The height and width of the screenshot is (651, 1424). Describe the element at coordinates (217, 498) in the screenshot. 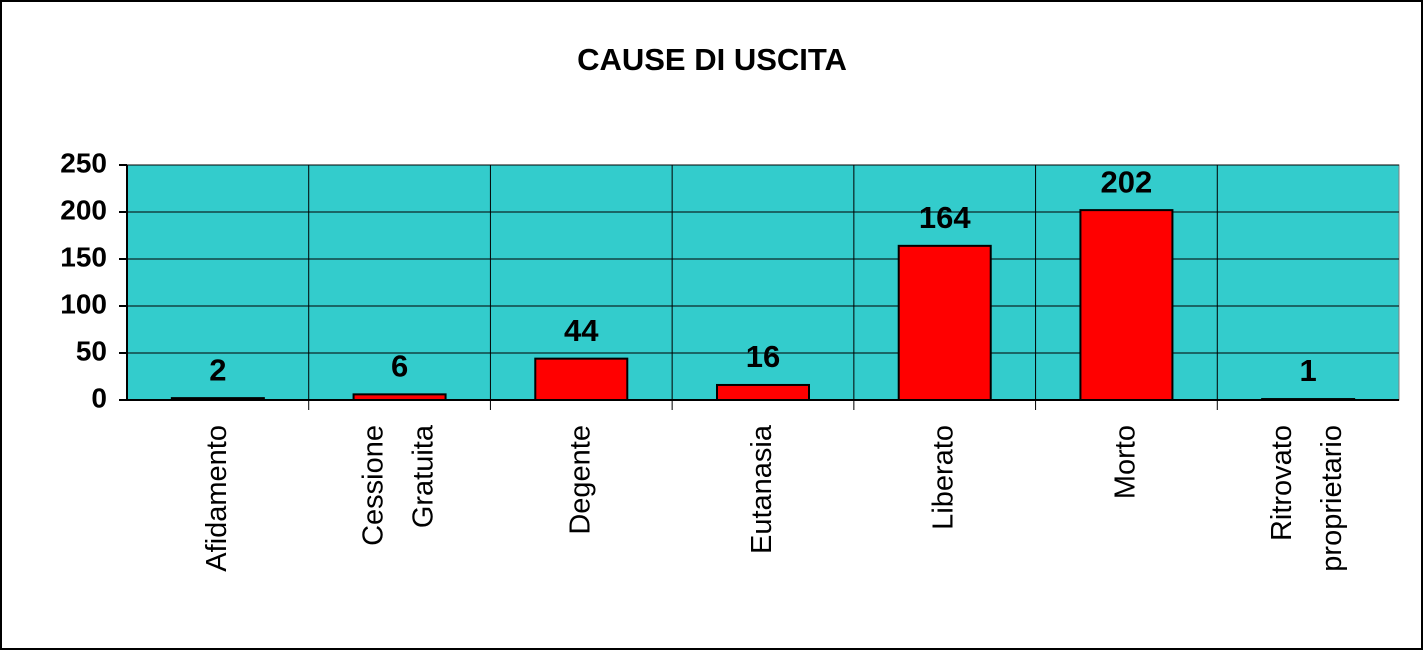

I see `x-tick-label: Afidamento` at that location.